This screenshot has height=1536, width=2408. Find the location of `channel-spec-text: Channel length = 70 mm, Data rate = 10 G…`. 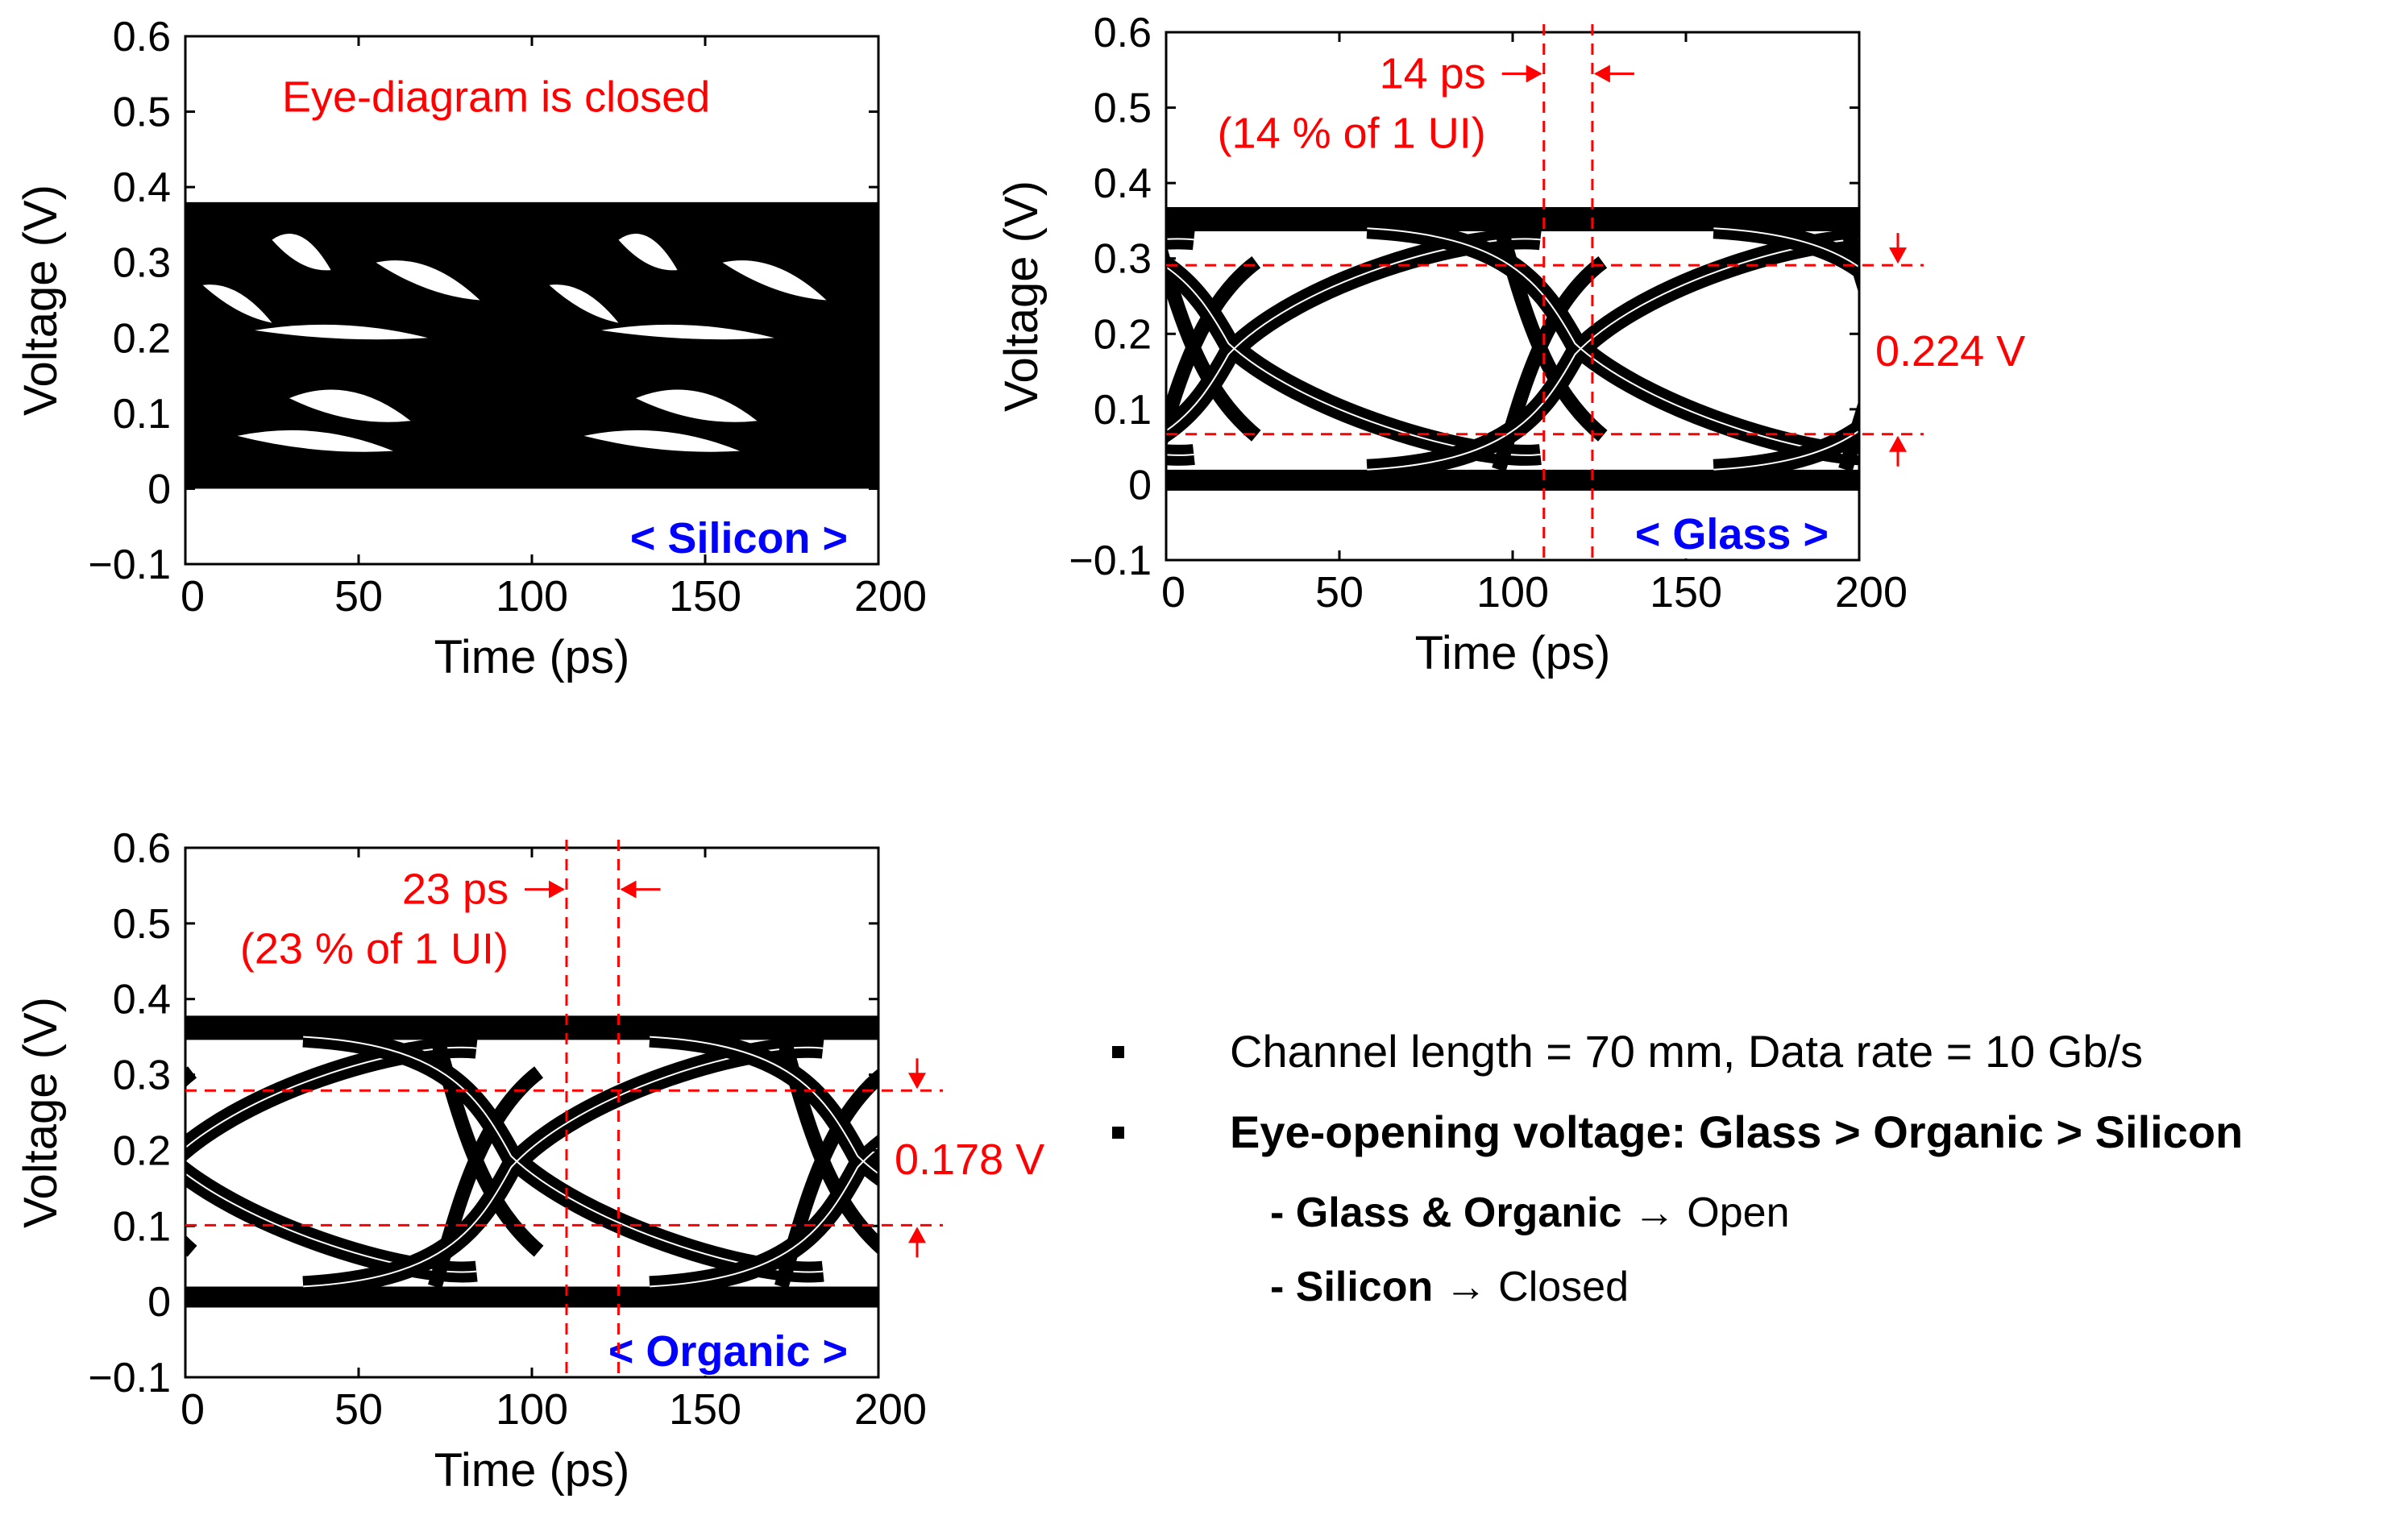

channel-spec-text: Channel length = 70 mm, Data rate = 10 G… is located at coordinates (1687, 1051).